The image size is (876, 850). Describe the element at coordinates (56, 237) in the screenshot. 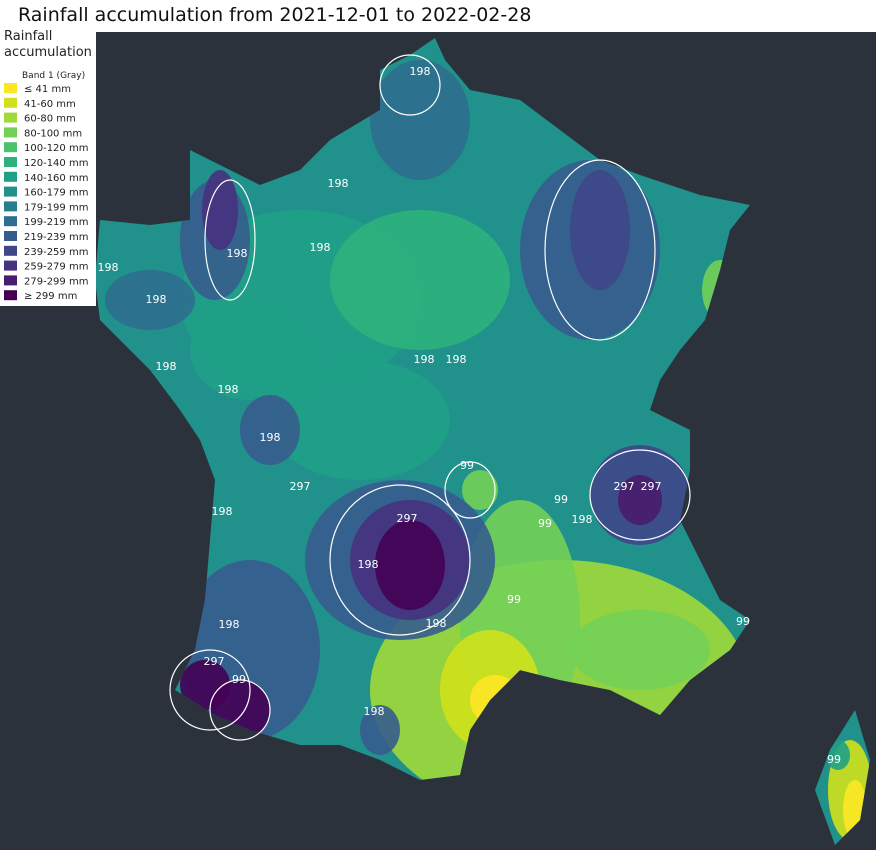

I see `legend-label: 219-239 mm` at that location.